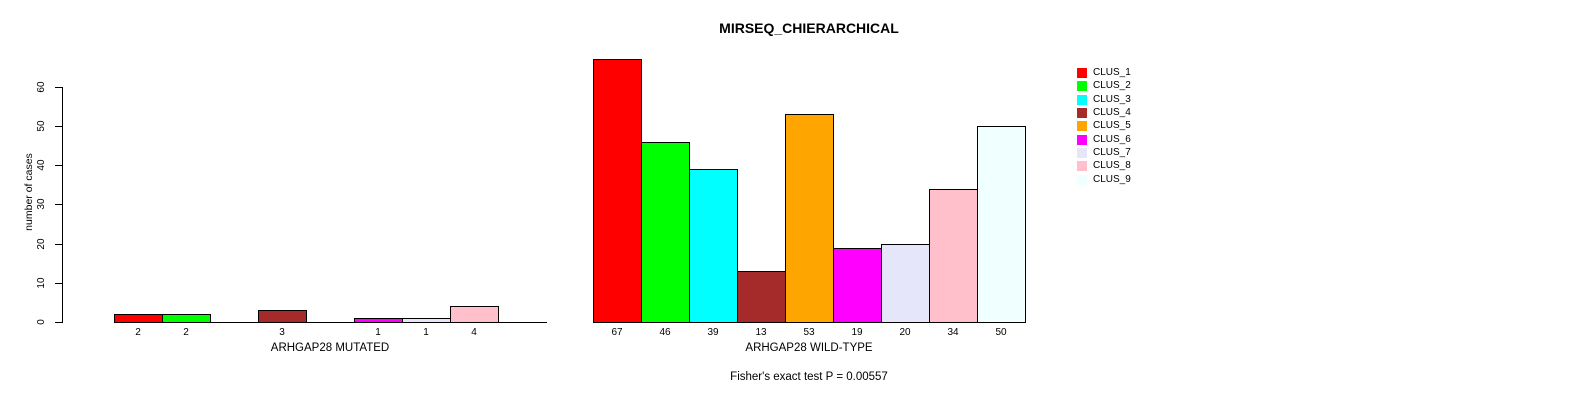  What do you see at coordinates (857, 332) in the screenshot?
I see `bar-value-label: 19` at bounding box center [857, 332].